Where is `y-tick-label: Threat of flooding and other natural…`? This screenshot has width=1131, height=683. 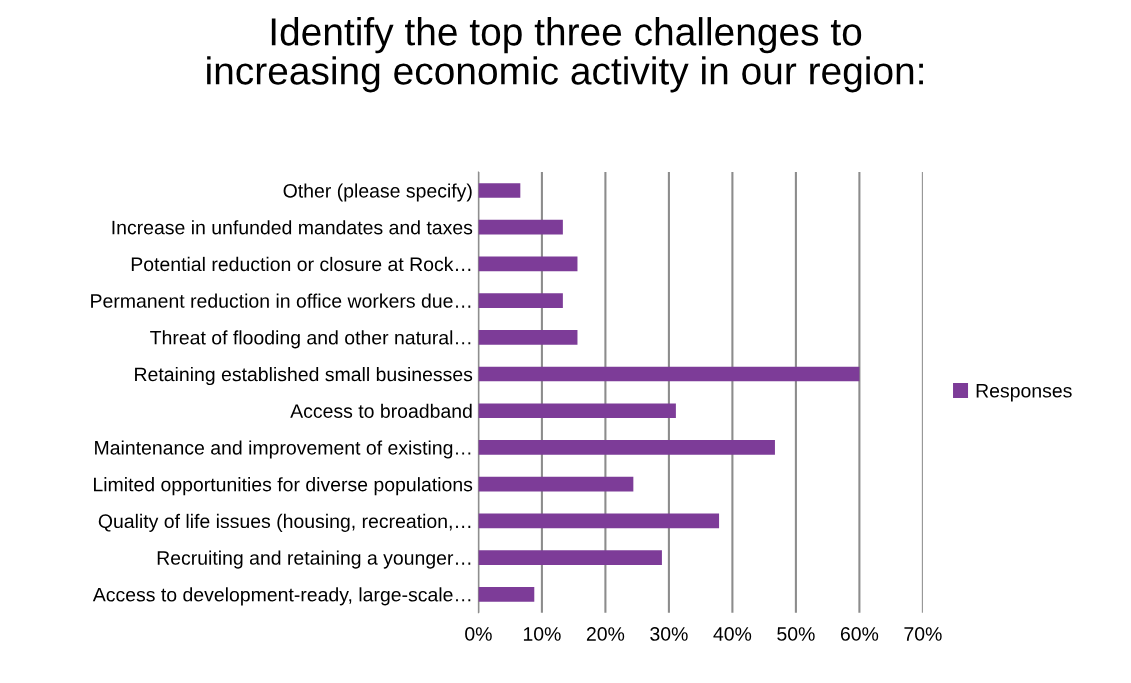 y-tick-label: Threat of flooding and other natural… is located at coordinates (310, 339).